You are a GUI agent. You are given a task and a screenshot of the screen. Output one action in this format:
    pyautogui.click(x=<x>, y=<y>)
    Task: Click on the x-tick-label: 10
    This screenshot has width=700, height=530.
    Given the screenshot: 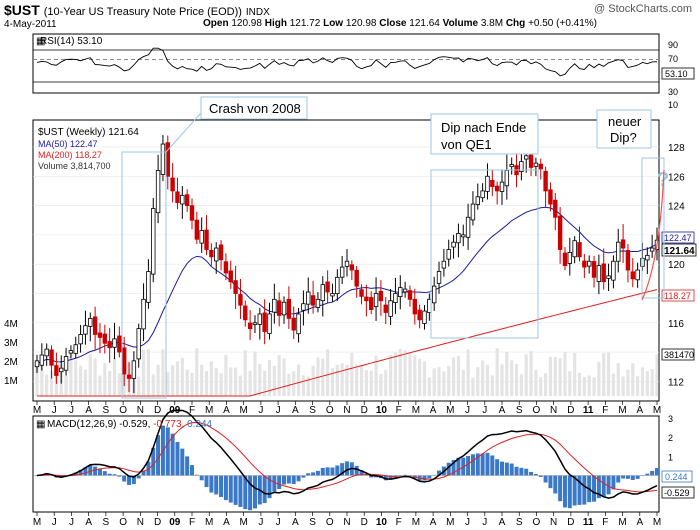 What is the action you would take?
    pyautogui.click(x=382, y=522)
    